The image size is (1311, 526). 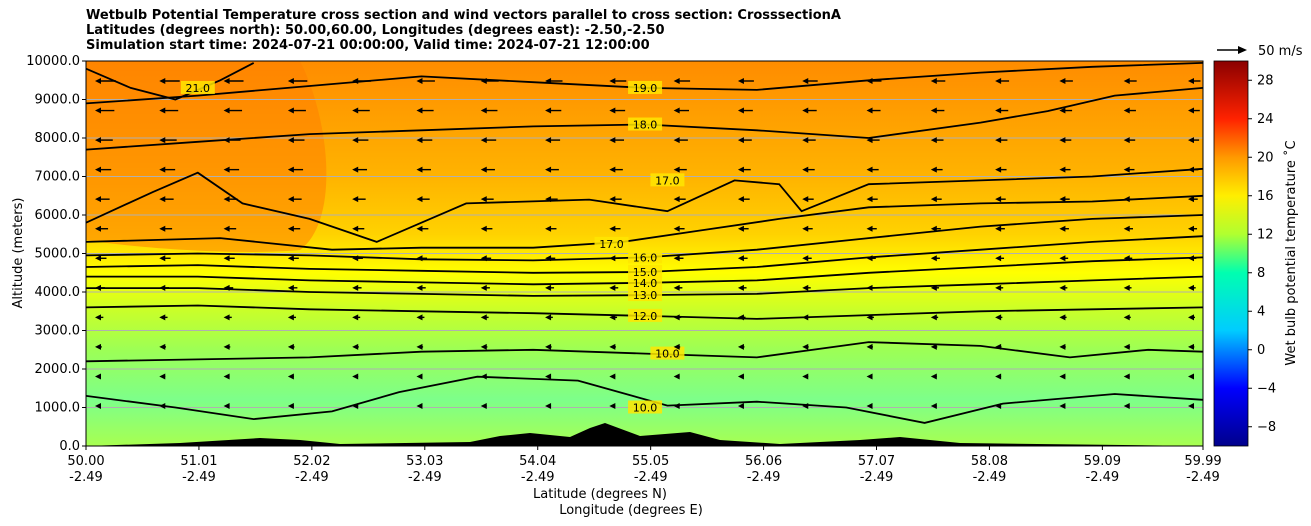 What do you see at coordinates (424, 461) in the screenshot?
I see `x-tick-label-lat: 53.03` at bounding box center [424, 461].